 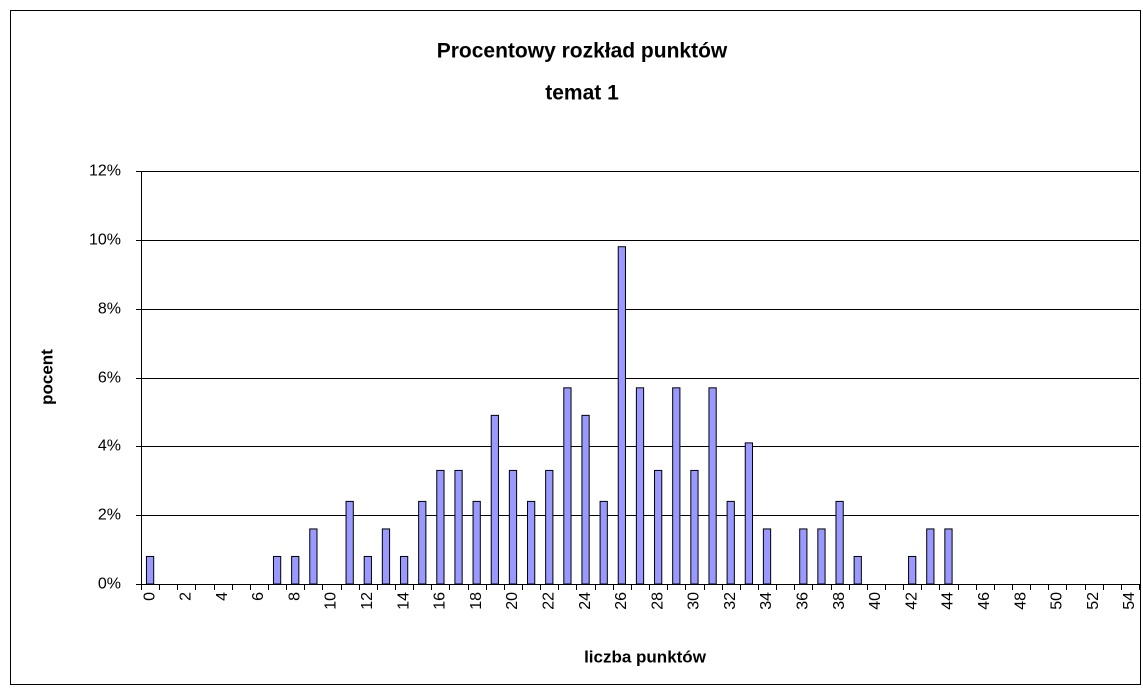 I want to click on x-tick-label: 14, so click(x=403, y=601).